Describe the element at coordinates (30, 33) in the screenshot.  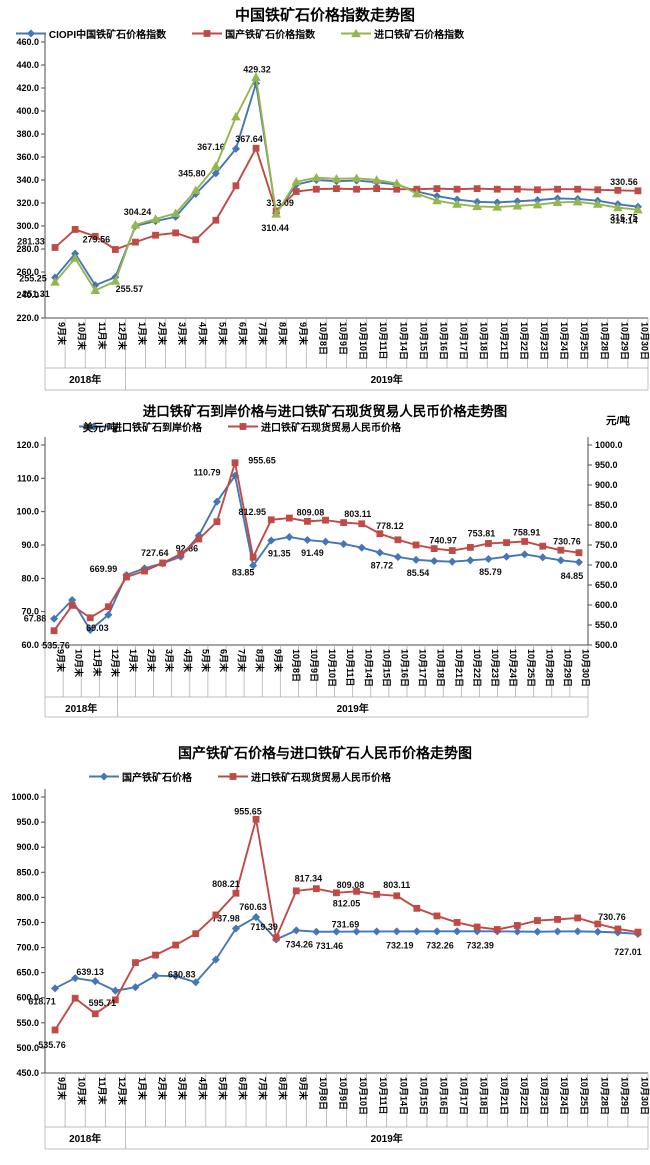
I see `legend-swatch-icon` at that location.